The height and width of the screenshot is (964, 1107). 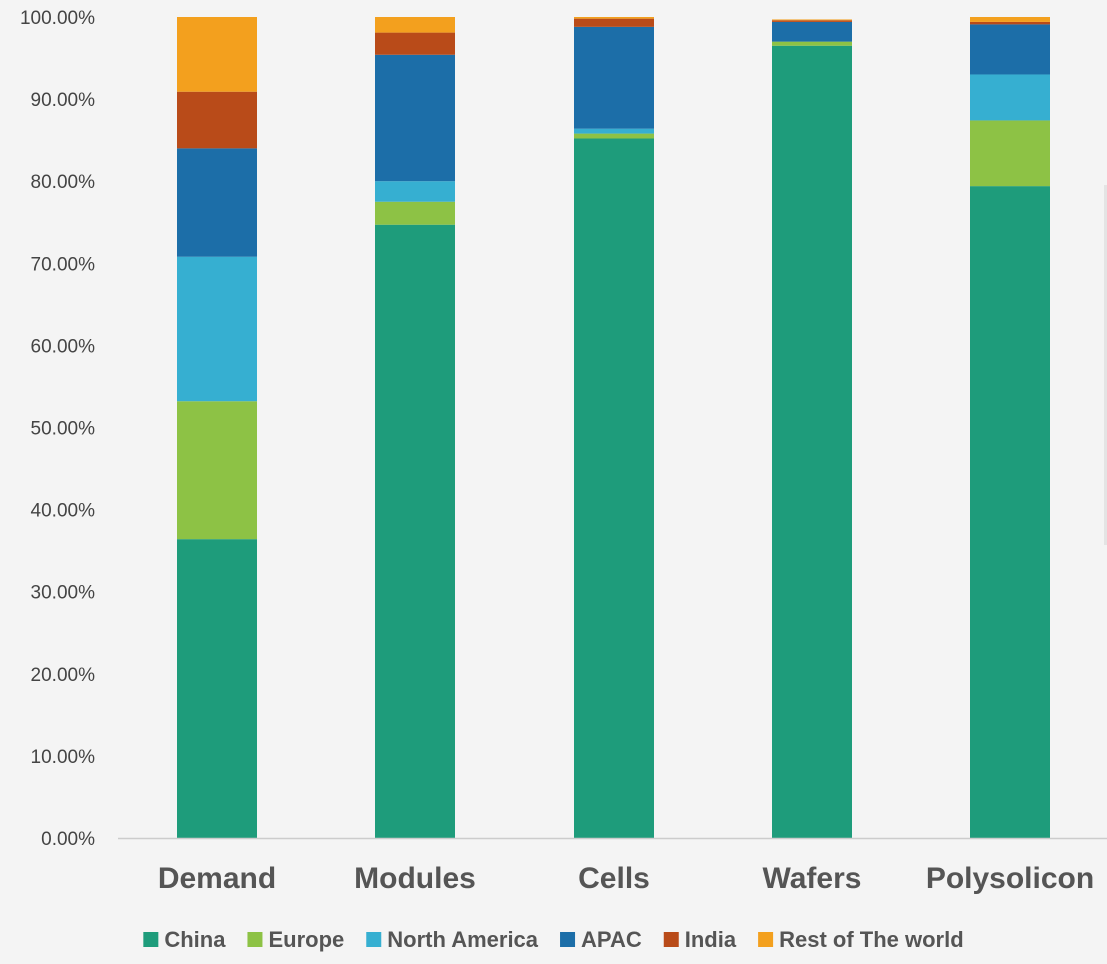 I want to click on legend-item: India, so click(x=700, y=939).